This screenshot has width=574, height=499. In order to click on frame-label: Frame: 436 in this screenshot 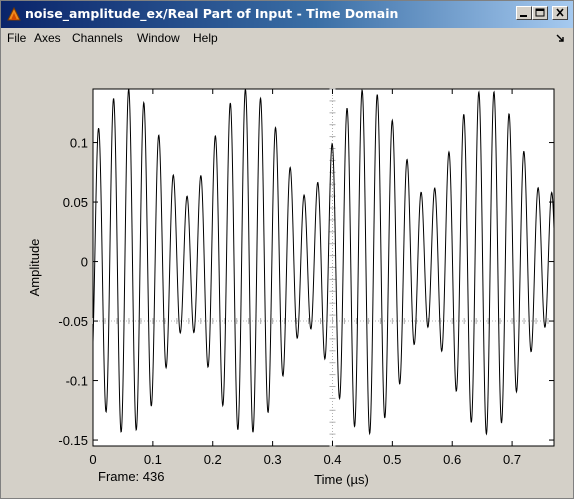, I will do `click(131, 476)`.